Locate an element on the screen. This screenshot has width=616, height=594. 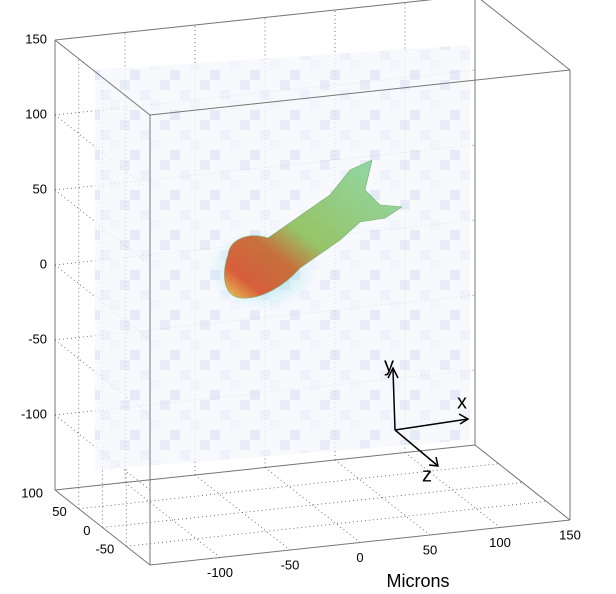
axes-glyph is located at coordinates (428, 416).